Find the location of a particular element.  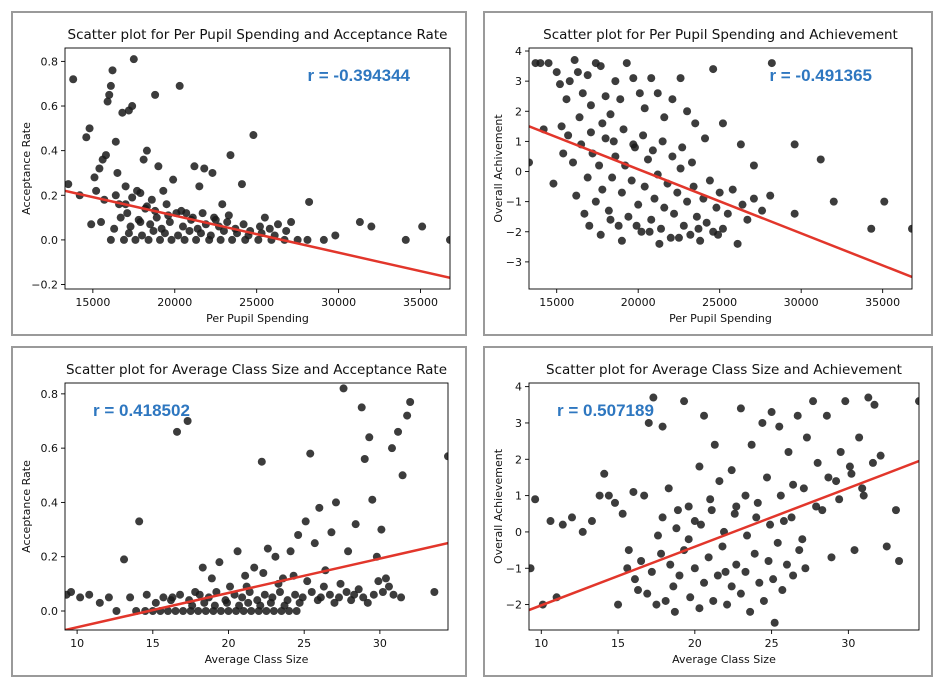

y-tick-label: 0 is located at coordinates (518, 172).